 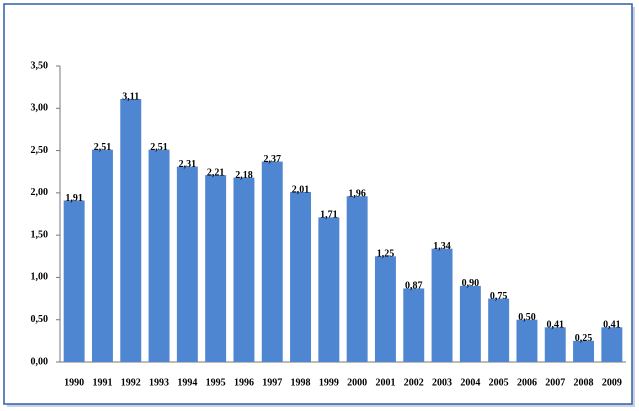 I want to click on data-label: 1,96, so click(x=357, y=194).